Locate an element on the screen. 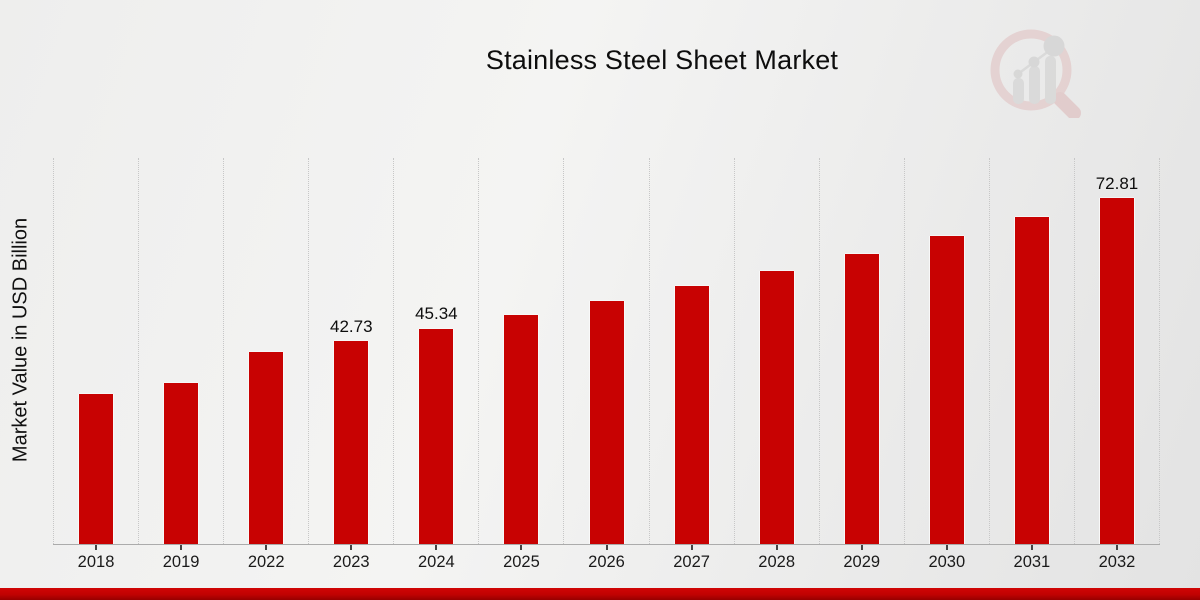 This screenshot has width=1200, height=600. x-tick-label-2032: 2032 is located at coordinates (1117, 562).